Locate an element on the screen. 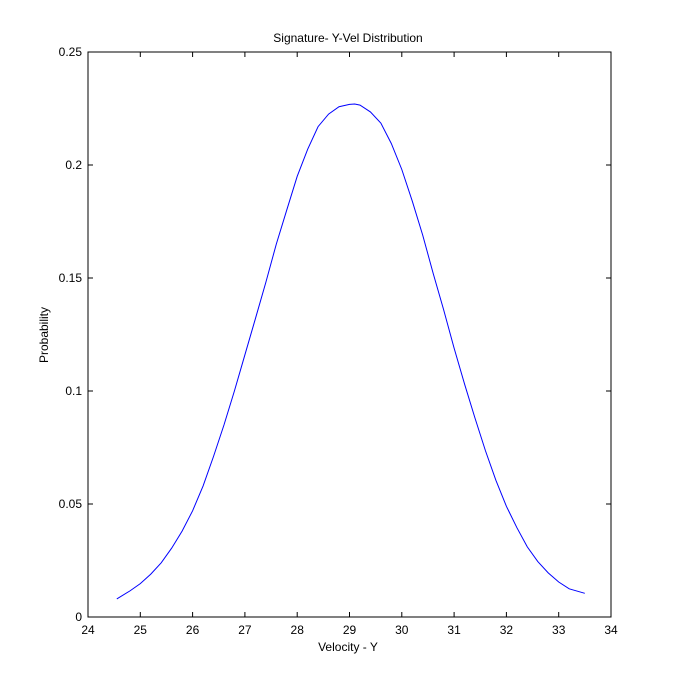 Image resolution: width=675 pixels, height=693 pixels. x-tick-label: 30 is located at coordinates (402, 630).